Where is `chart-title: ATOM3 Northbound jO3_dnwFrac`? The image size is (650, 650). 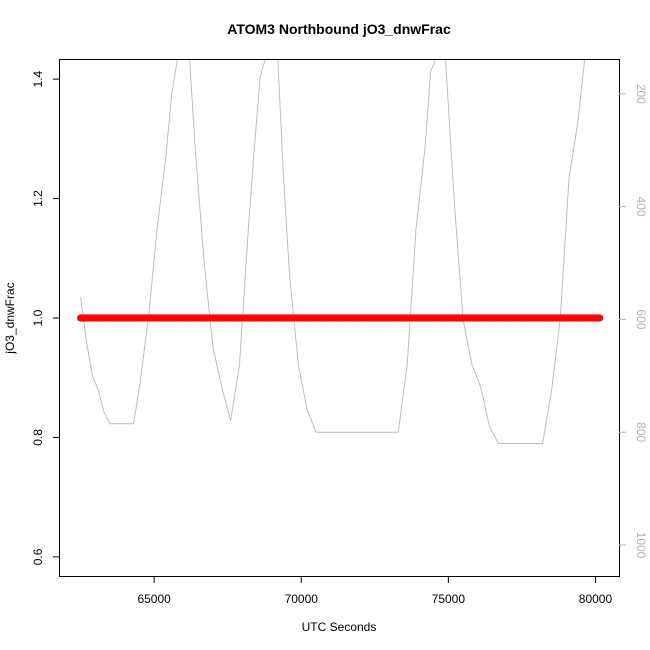
chart-title: ATOM3 Northbound jO3_dnwFrac is located at coordinates (339, 29).